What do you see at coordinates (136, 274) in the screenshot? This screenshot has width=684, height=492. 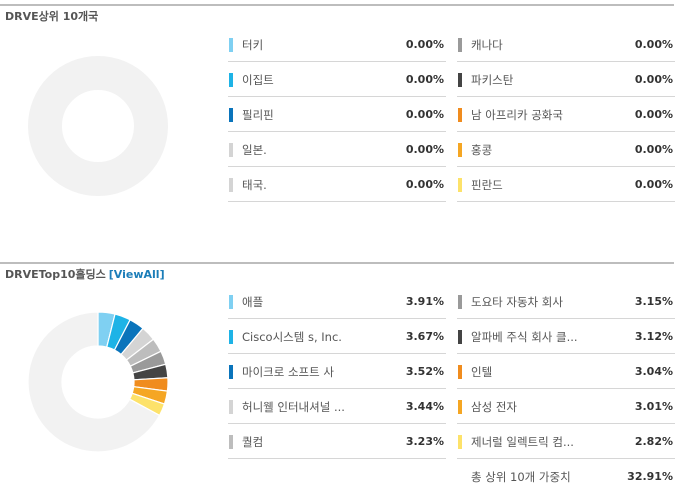 I see `view-all-link: [ViewAll]` at bounding box center [136, 274].